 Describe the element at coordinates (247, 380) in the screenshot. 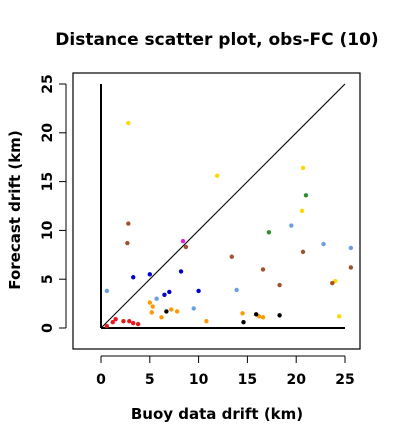

I see `x-tick-label: 15` at that location.